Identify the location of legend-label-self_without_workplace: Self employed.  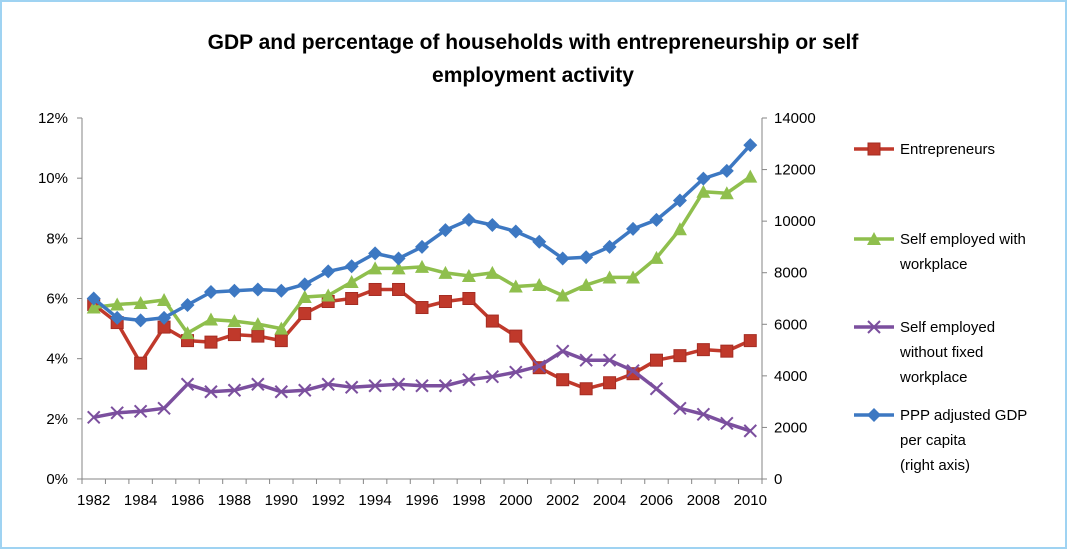
(947, 327).